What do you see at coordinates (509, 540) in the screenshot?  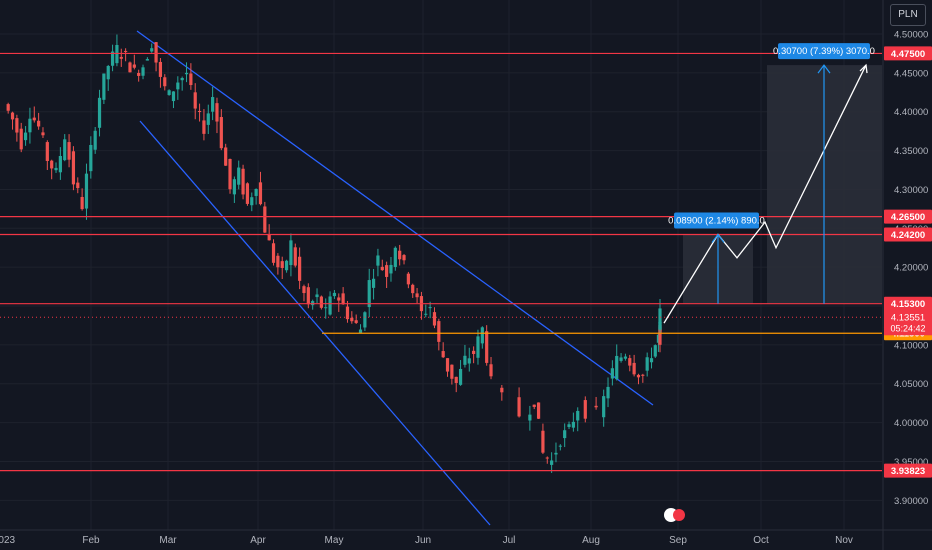 I see `x-tick-label: Jul` at bounding box center [509, 540].